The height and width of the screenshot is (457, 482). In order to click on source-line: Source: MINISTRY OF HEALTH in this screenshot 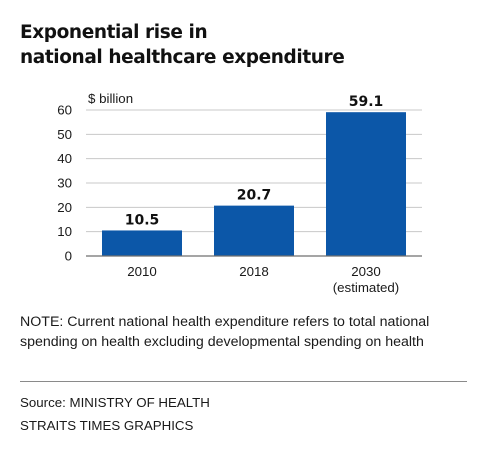, I will do `click(115, 402)`.